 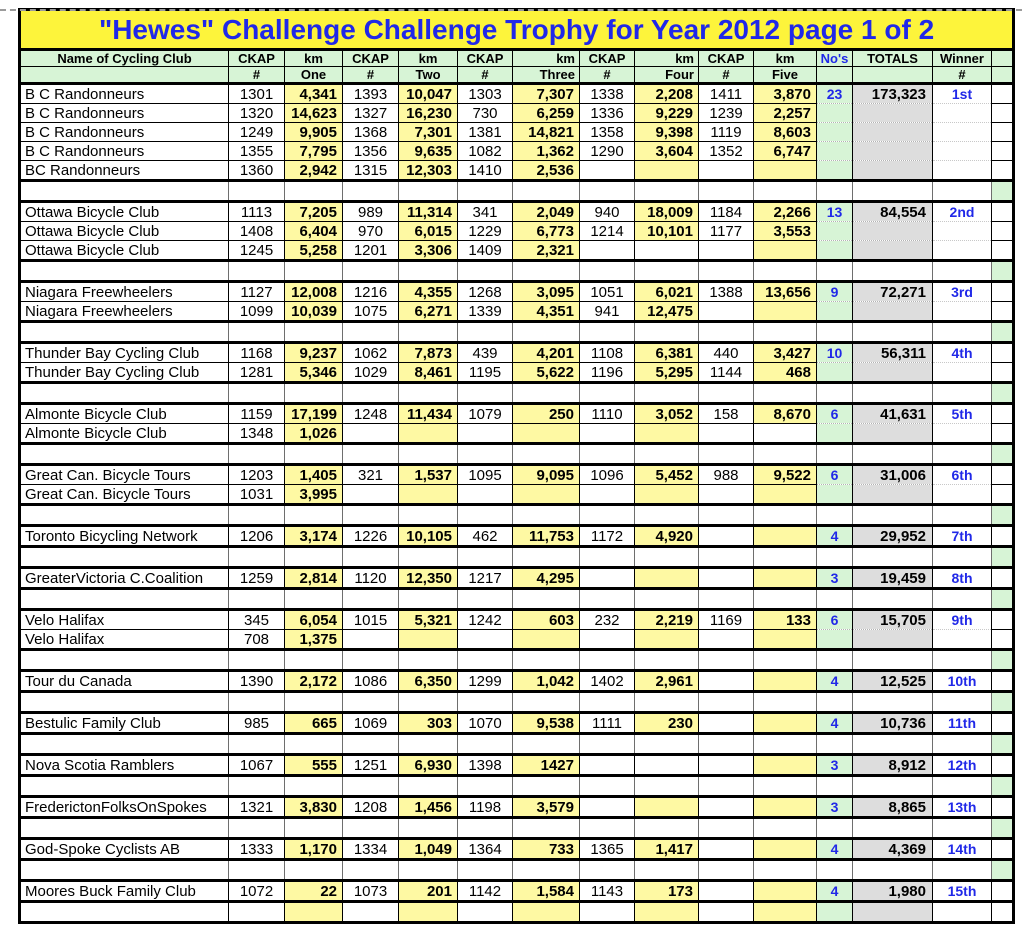 What do you see at coordinates (256, 93) in the screenshot?
I see `ckap-number-cell: 1301` at bounding box center [256, 93].